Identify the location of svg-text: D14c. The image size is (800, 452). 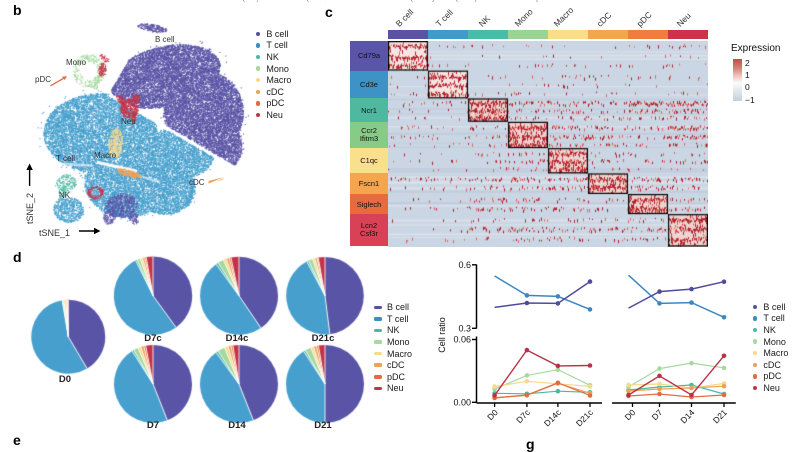
(553, 418).